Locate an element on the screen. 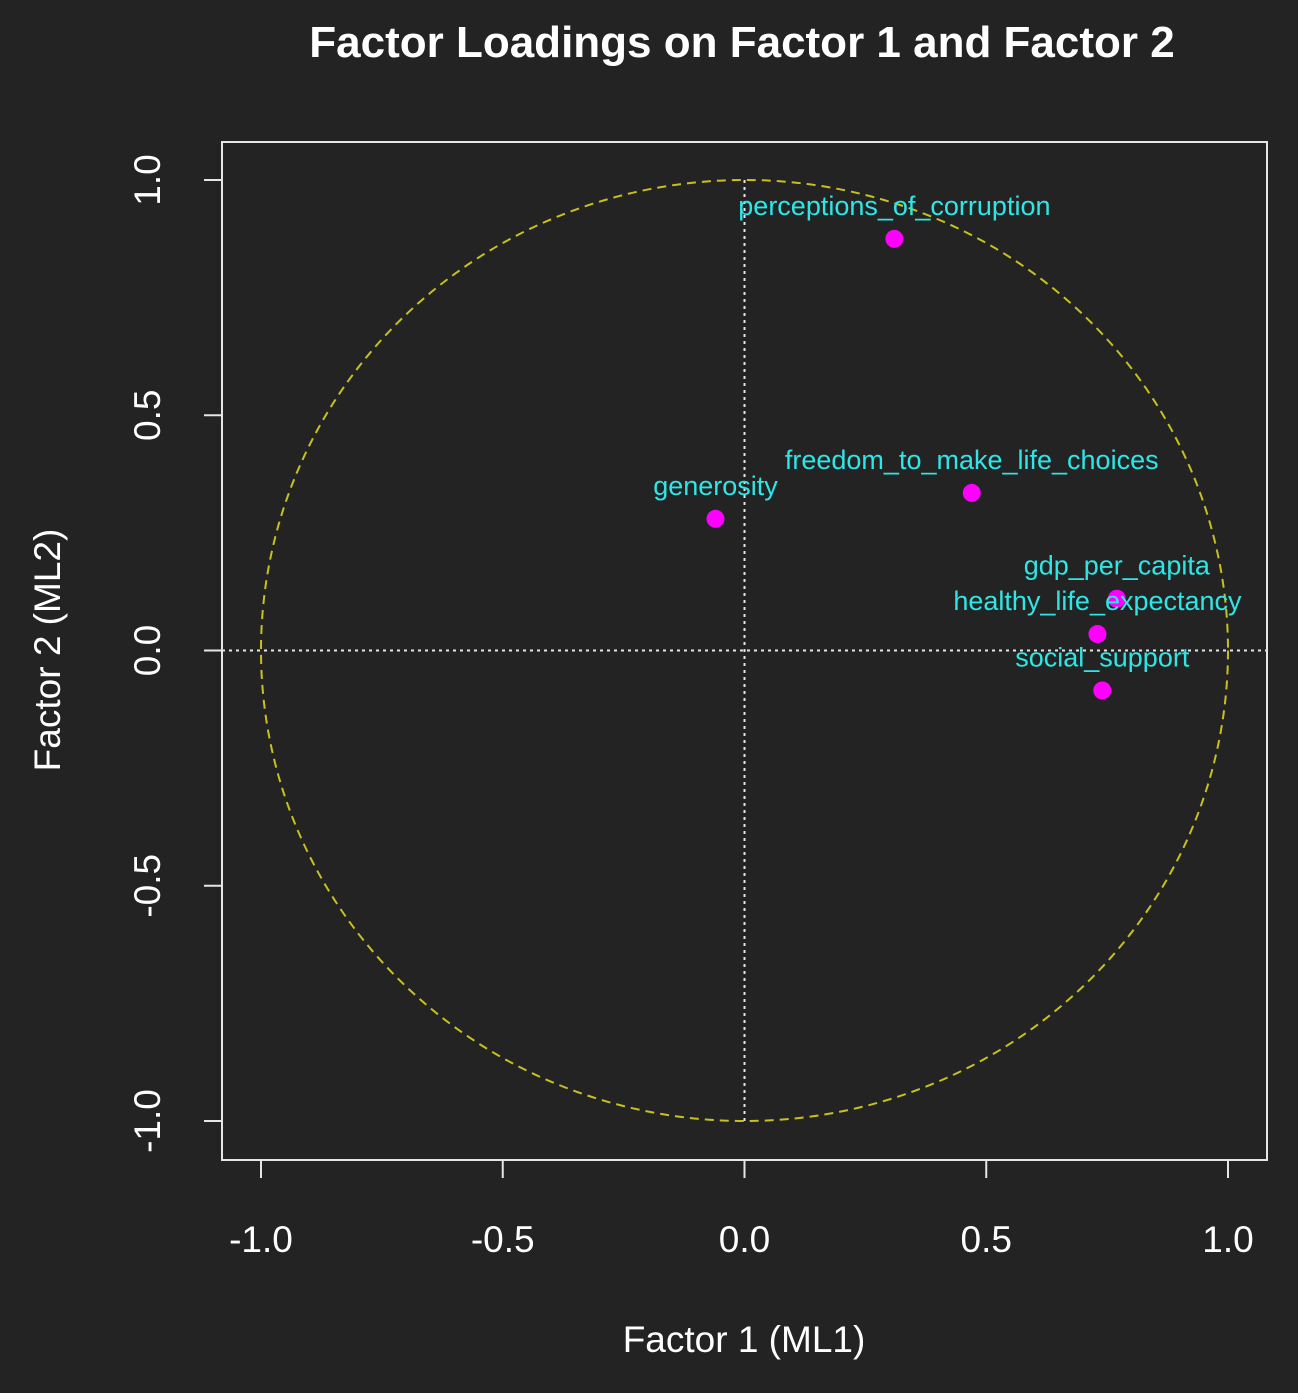 The image size is (1298, 1393). y-tick-label: 1.0 is located at coordinates (147, 179).